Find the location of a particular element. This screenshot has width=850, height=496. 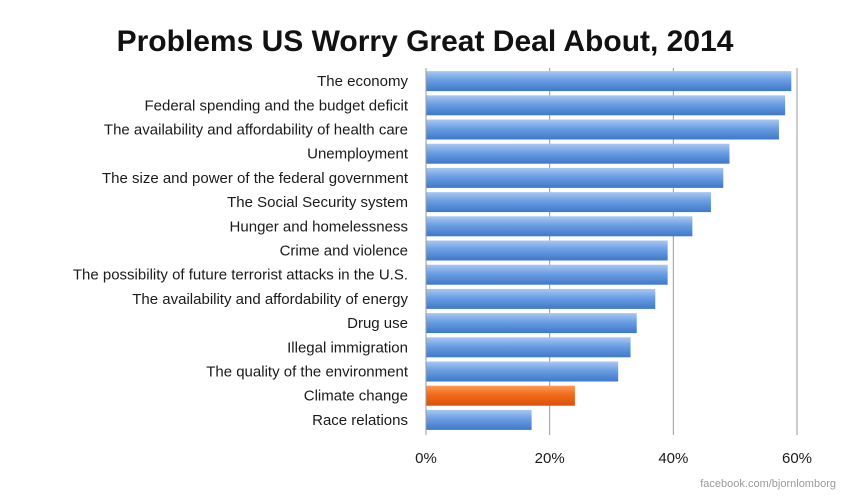

category-label: Federal spending and the budget deficit is located at coordinates (276, 105).